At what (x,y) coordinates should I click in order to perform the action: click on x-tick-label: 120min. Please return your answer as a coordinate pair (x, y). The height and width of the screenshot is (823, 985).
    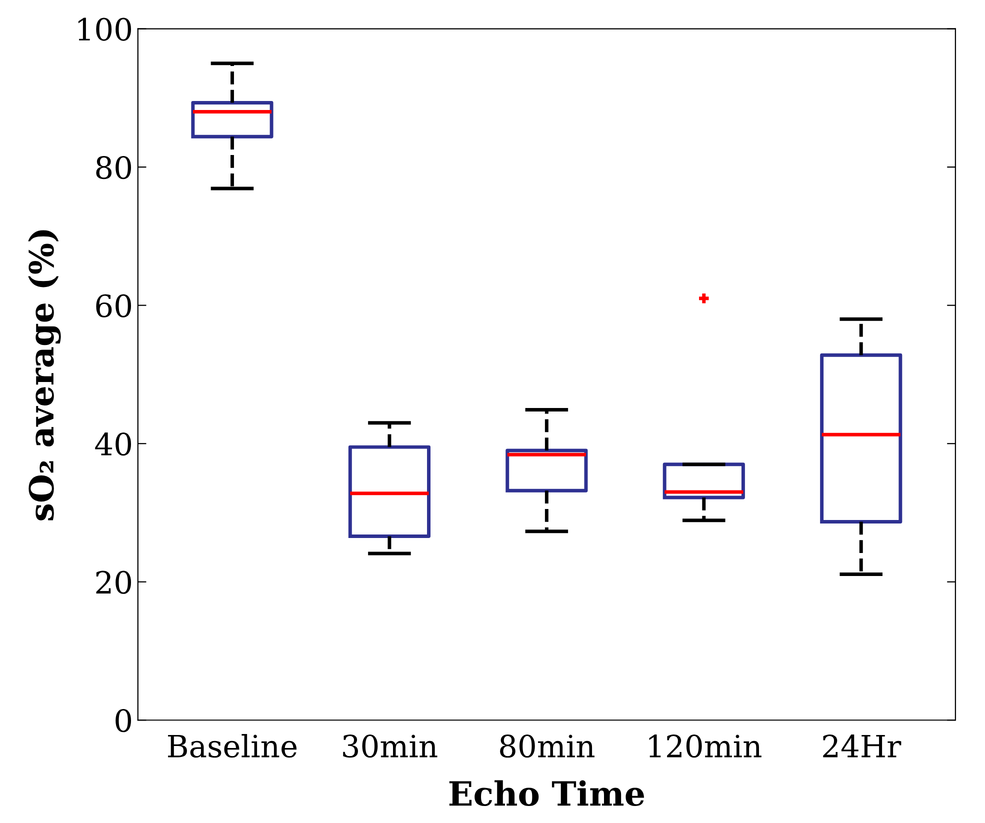
    Looking at the image, I should click on (705, 746).